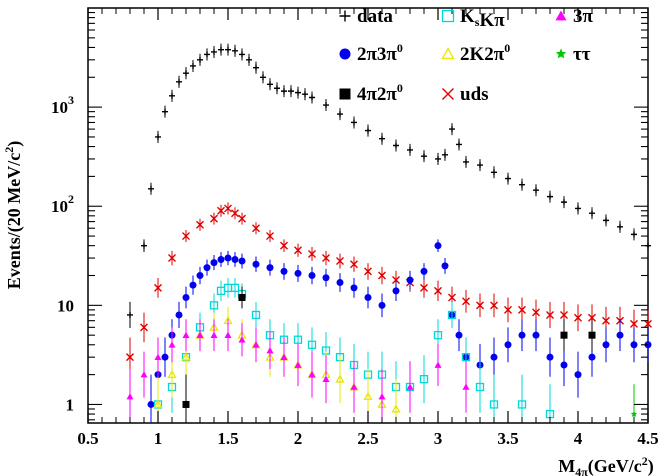 The height and width of the screenshot is (476, 662). I want to click on y-tick-label: 1, so click(70, 404).